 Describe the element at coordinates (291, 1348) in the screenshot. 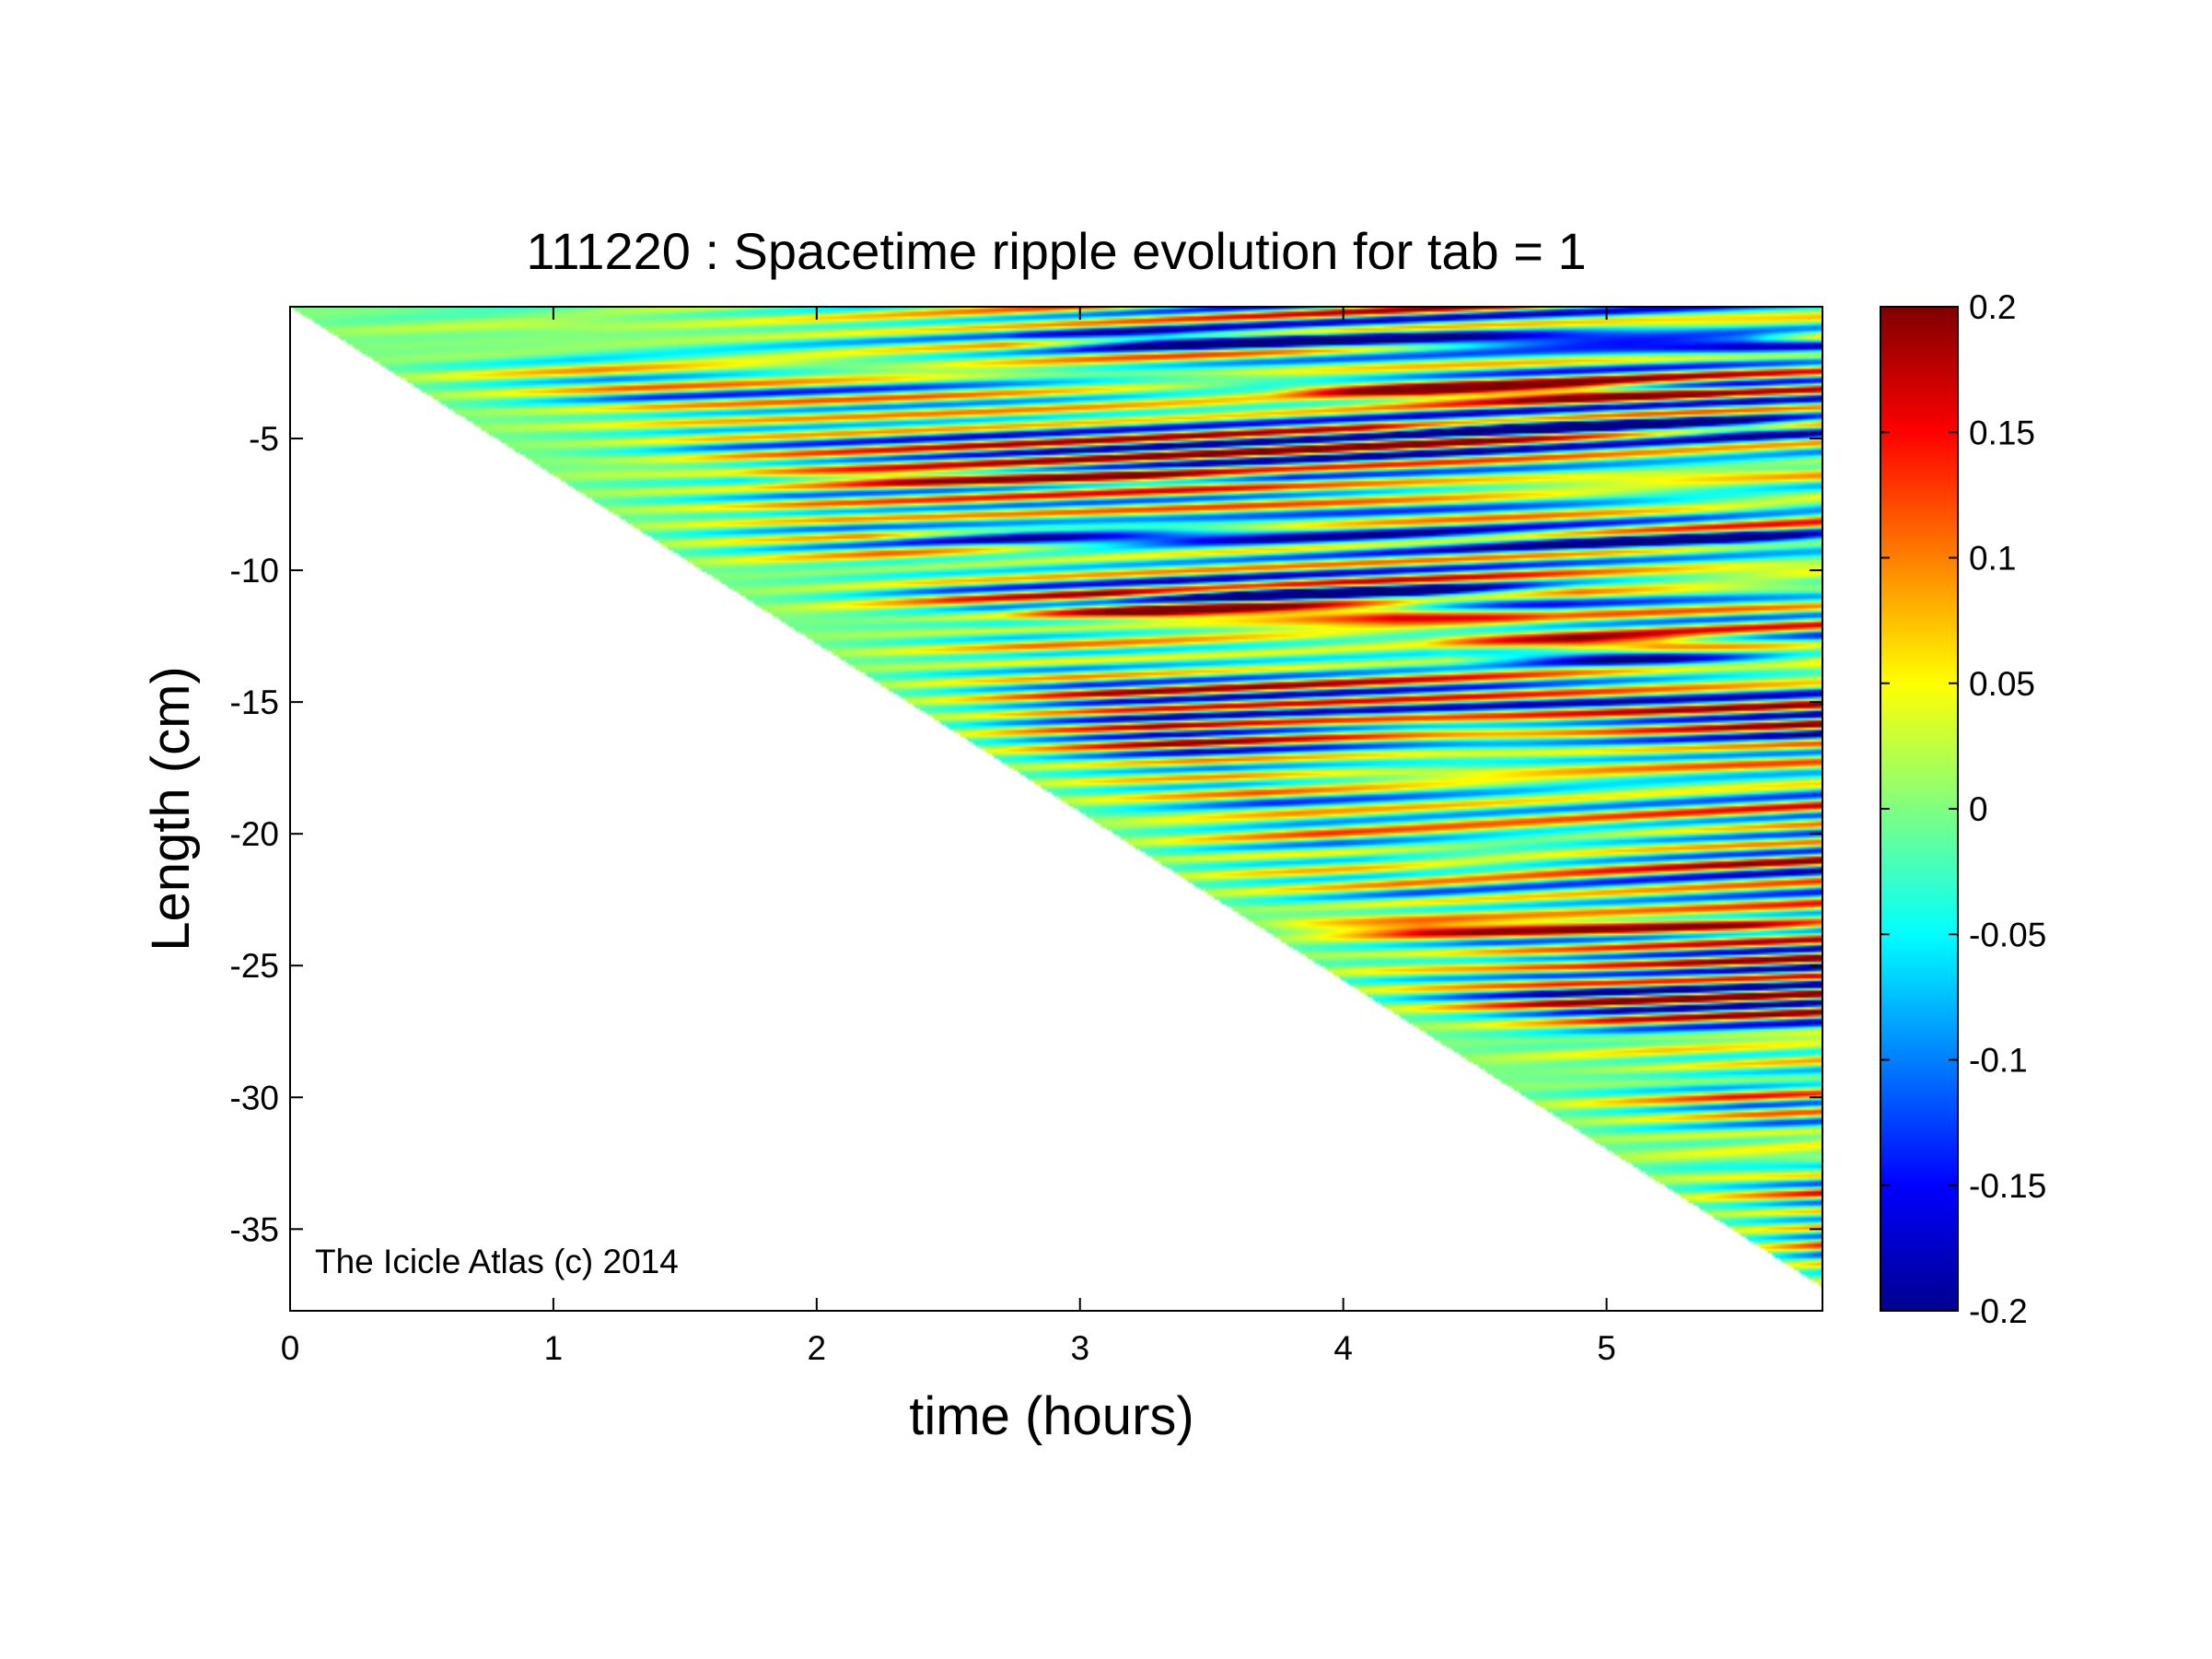

I see `x-tick-label: 0` at that location.